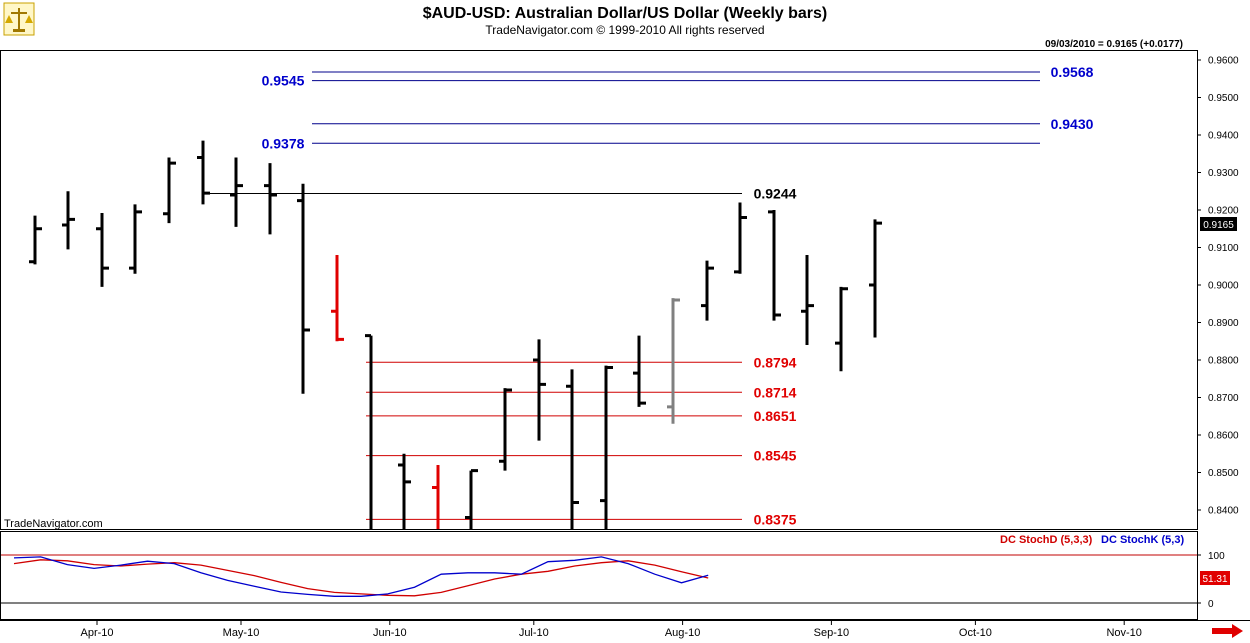 This screenshot has width=1250, height=643. I want to click on price-tick-label: 0.9600, so click(1223, 61).